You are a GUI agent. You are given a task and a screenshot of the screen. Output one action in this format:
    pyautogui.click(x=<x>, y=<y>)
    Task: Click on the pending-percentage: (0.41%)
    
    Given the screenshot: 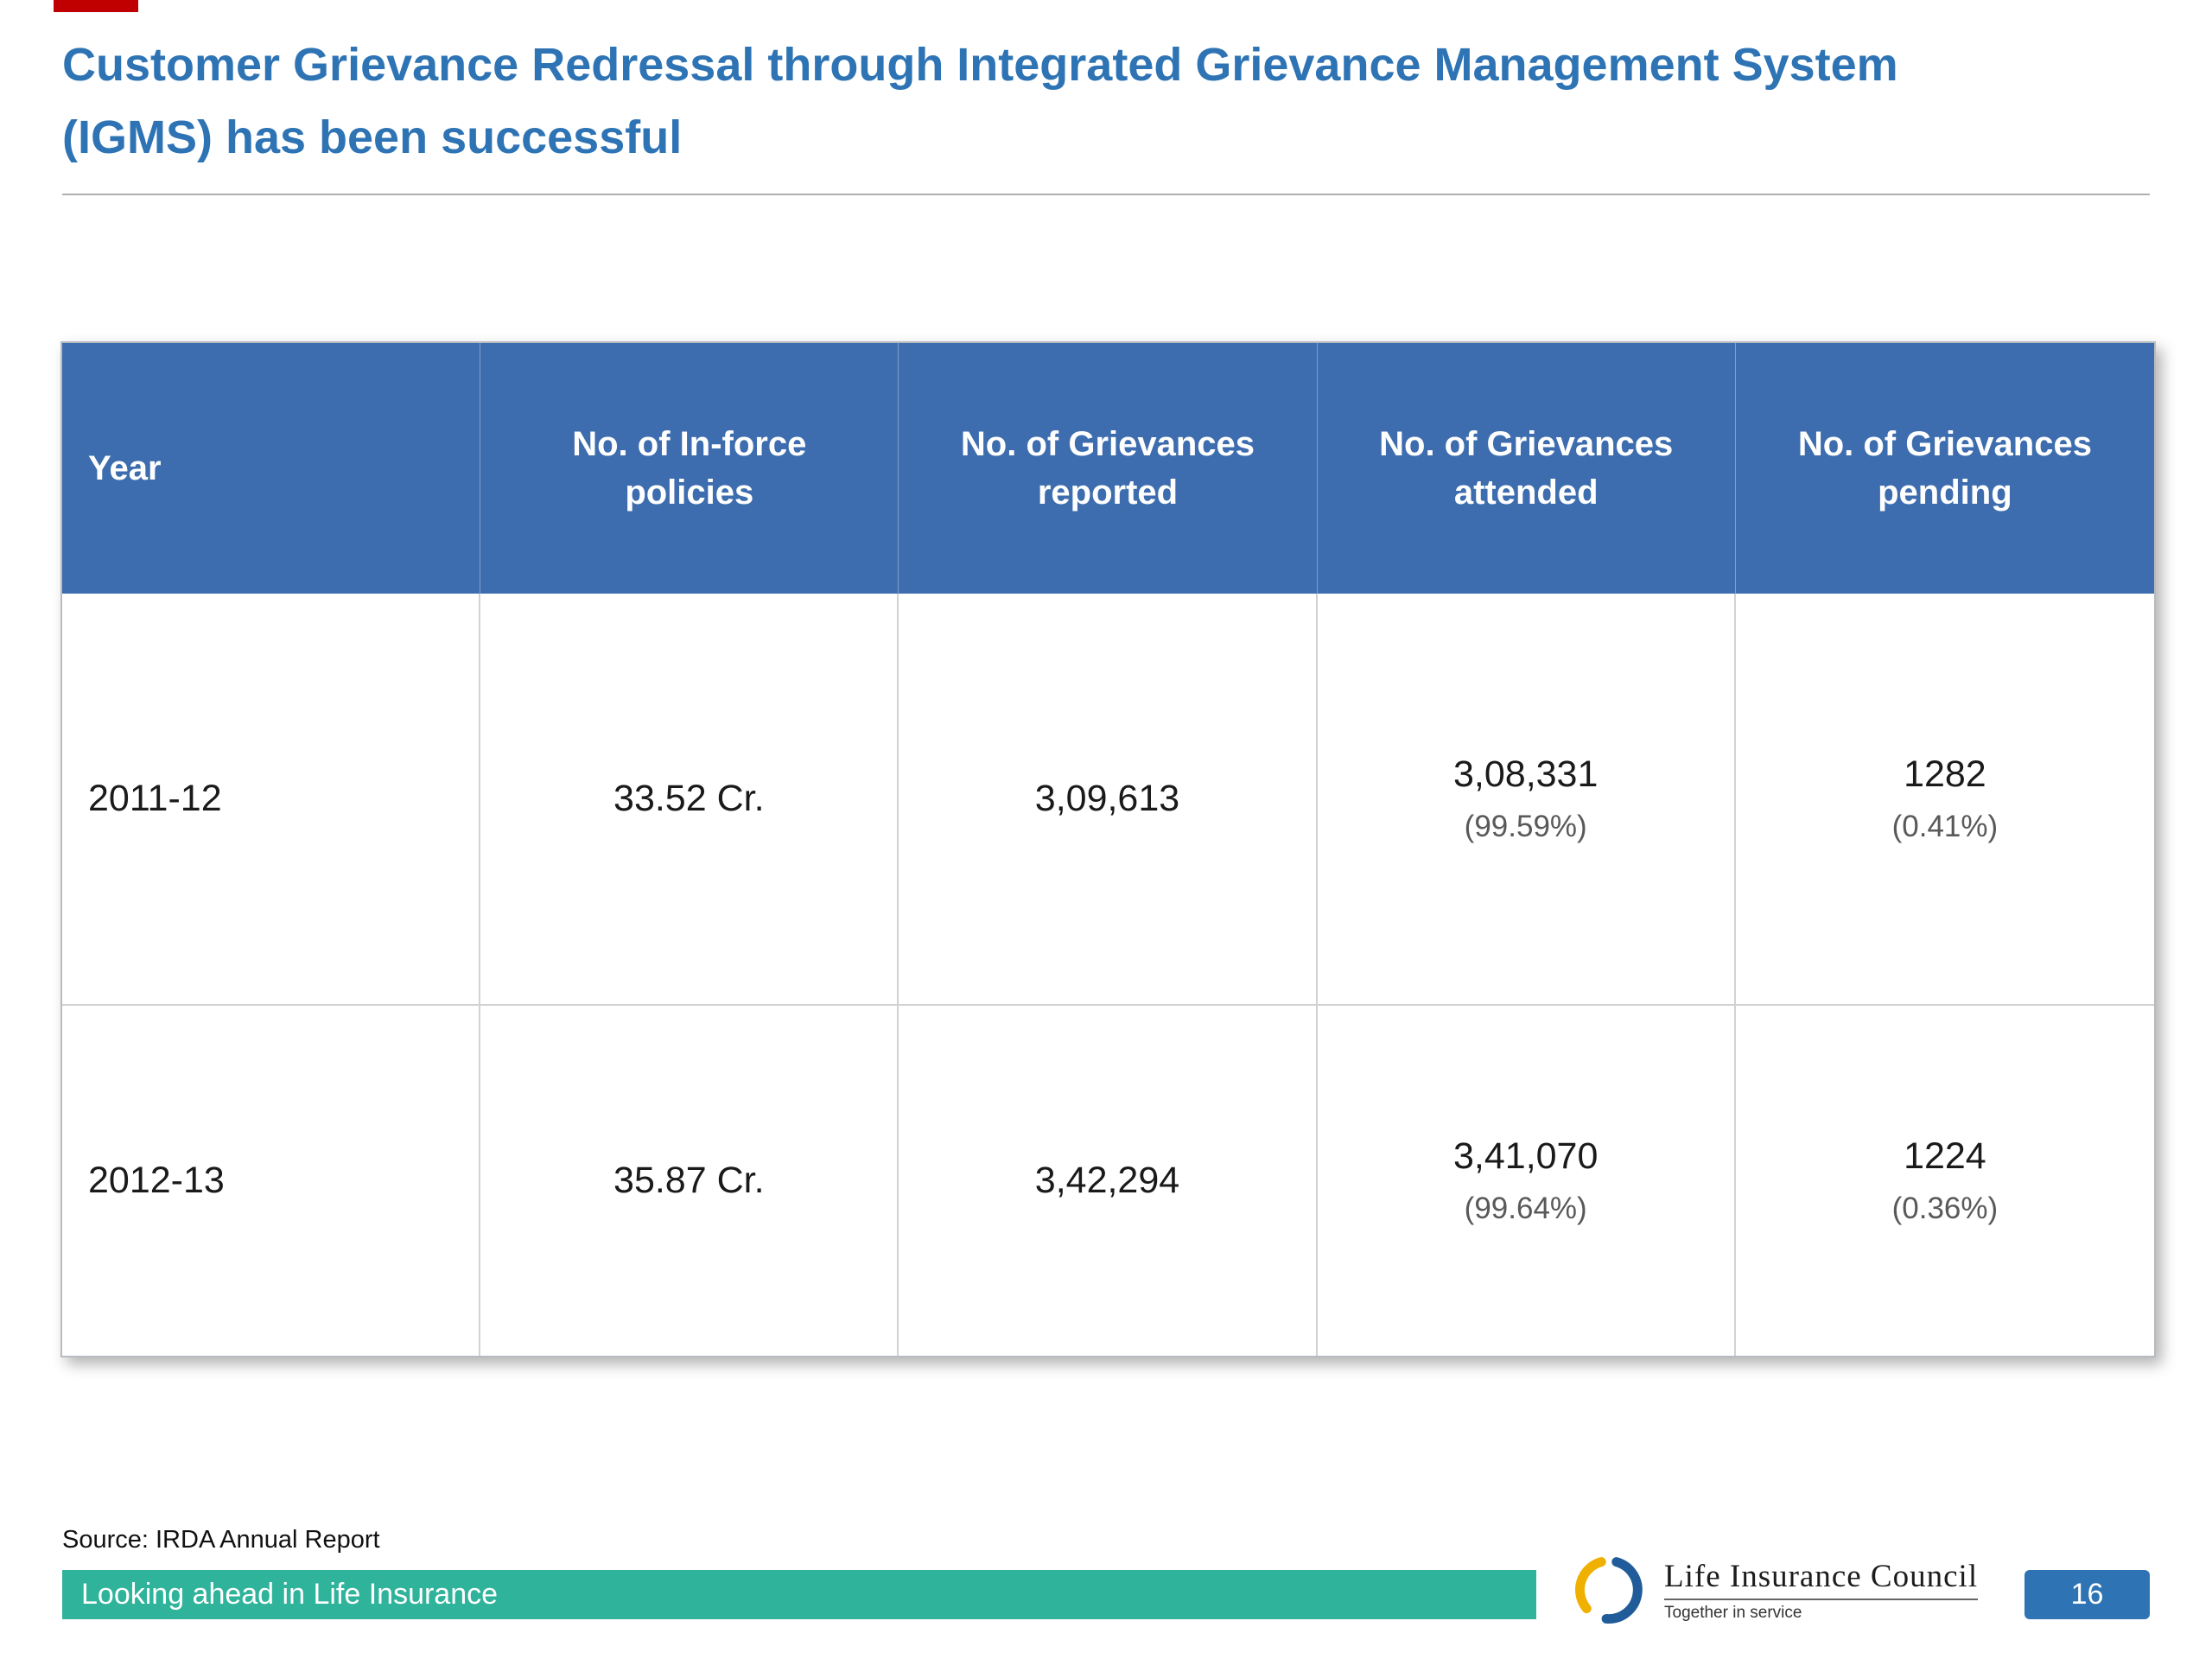 What is the action you would take?
    pyautogui.click(x=1945, y=826)
    